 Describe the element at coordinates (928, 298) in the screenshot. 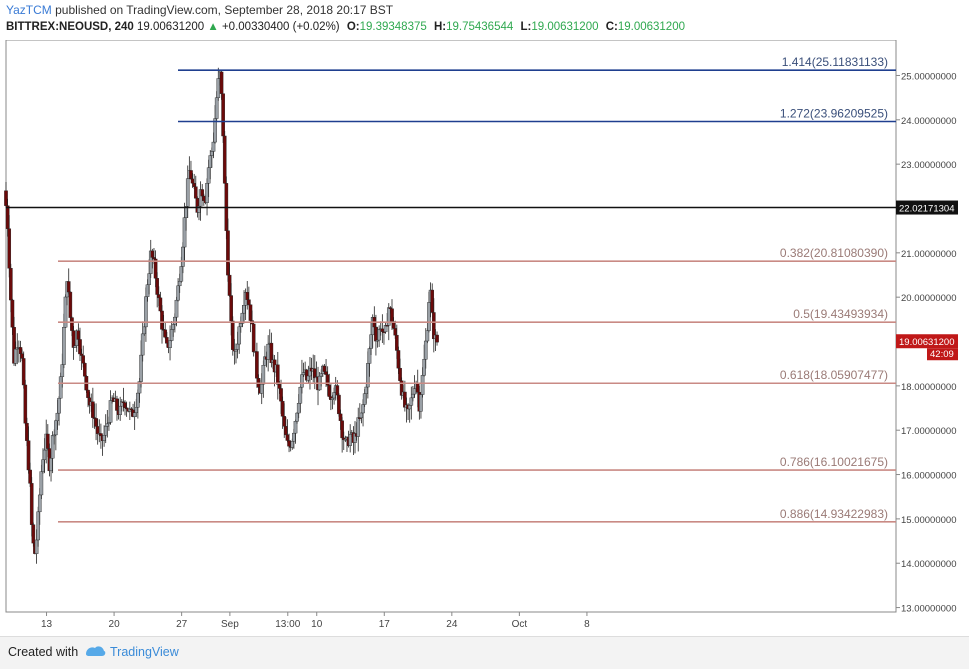

I see `y-tick-label: 20.00000000` at that location.